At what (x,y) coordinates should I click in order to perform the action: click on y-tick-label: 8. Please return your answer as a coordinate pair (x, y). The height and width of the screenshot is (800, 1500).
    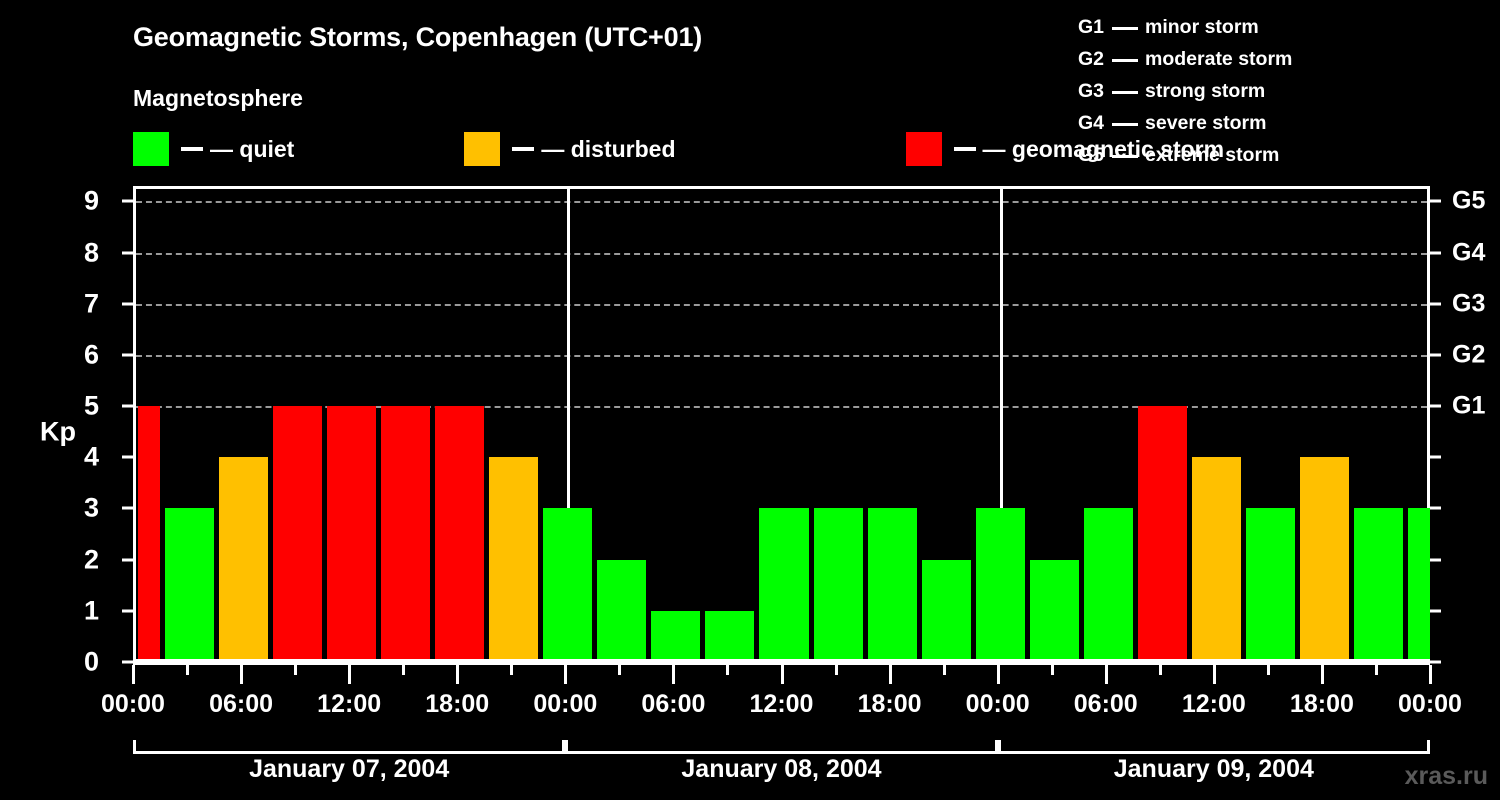
    Looking at the image, I should click on (91, 252).